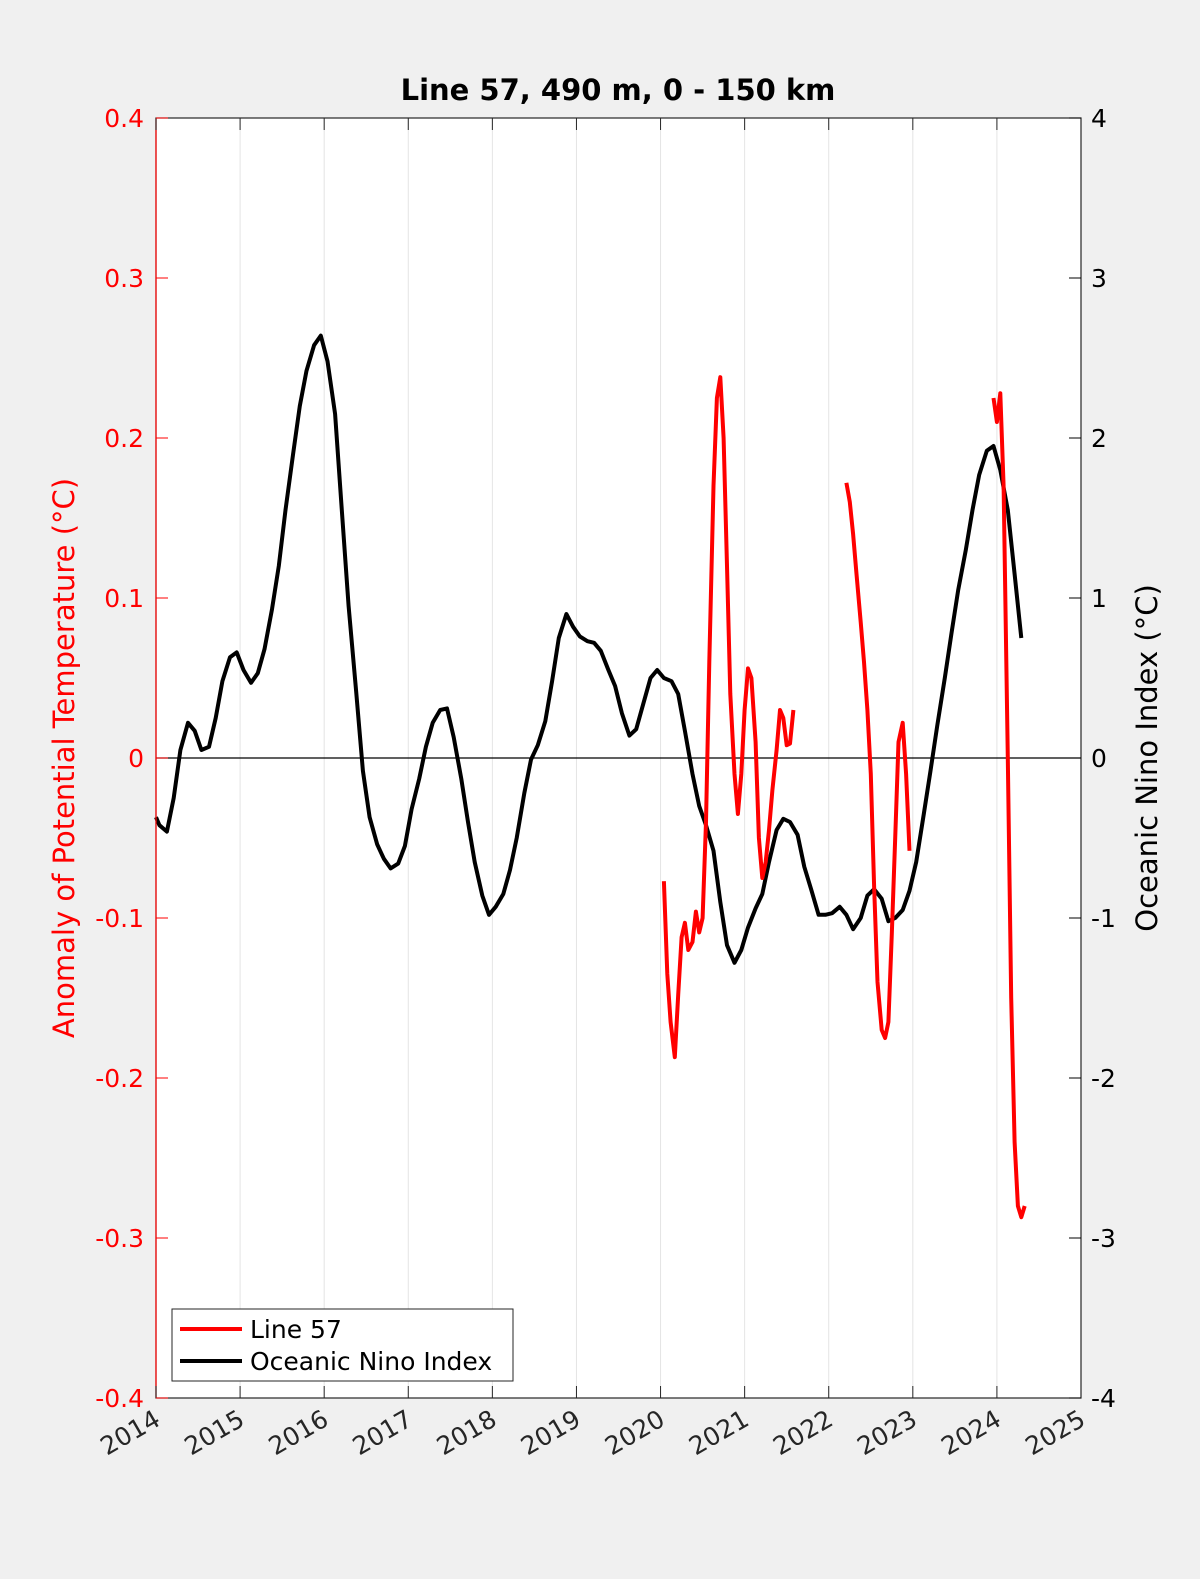  Describe the element at coordinates (119, 918) in the screenshot. I see `y-left-tick-label: -0.1` at that location.